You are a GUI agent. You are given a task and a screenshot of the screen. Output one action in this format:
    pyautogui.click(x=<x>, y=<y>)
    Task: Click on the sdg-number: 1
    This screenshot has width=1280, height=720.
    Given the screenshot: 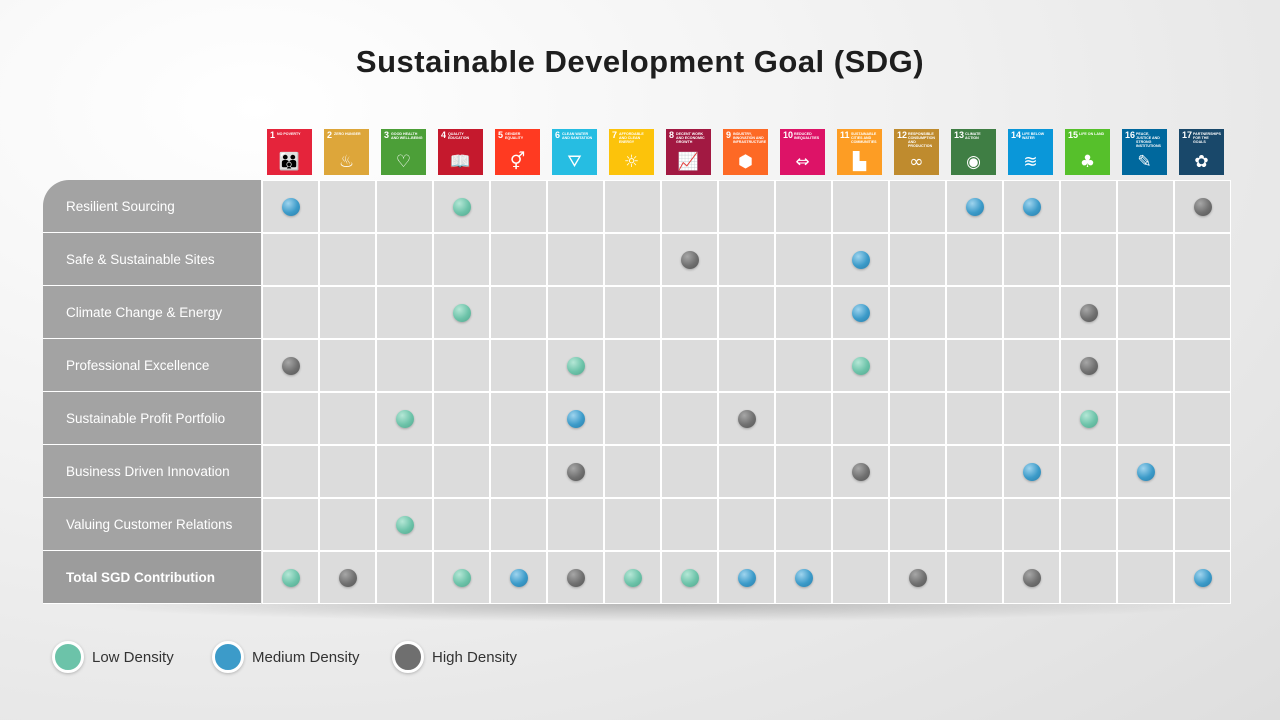 What is the action you would take?
    pyautogui.click(x=273, y=135)
    